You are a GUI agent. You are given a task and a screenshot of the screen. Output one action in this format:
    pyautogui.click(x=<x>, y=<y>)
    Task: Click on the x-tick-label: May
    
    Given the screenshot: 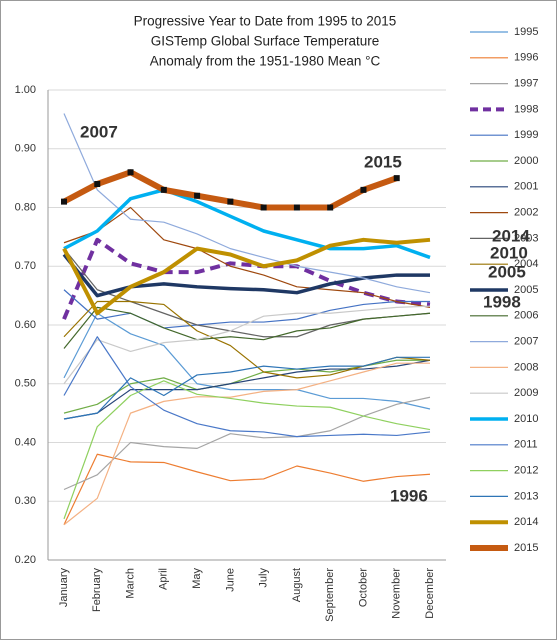 What is the action you would take?
    pyautogui.click(x=197, y=578)
    